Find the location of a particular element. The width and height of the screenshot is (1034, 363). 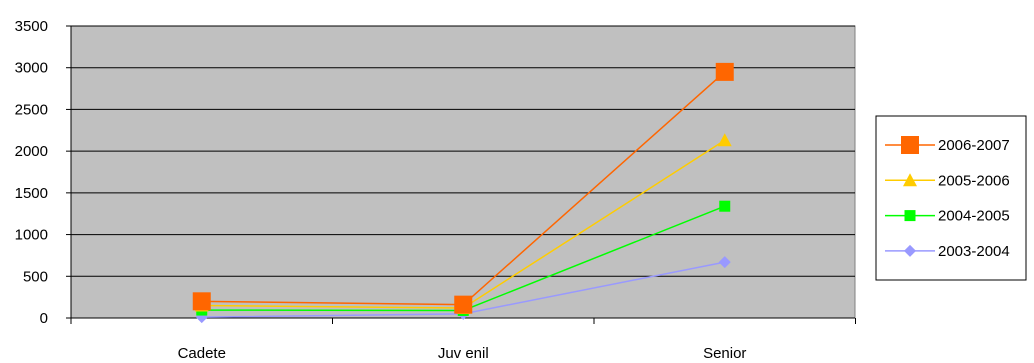

y-tick-label: 500 is located at coordinates (35, 276).